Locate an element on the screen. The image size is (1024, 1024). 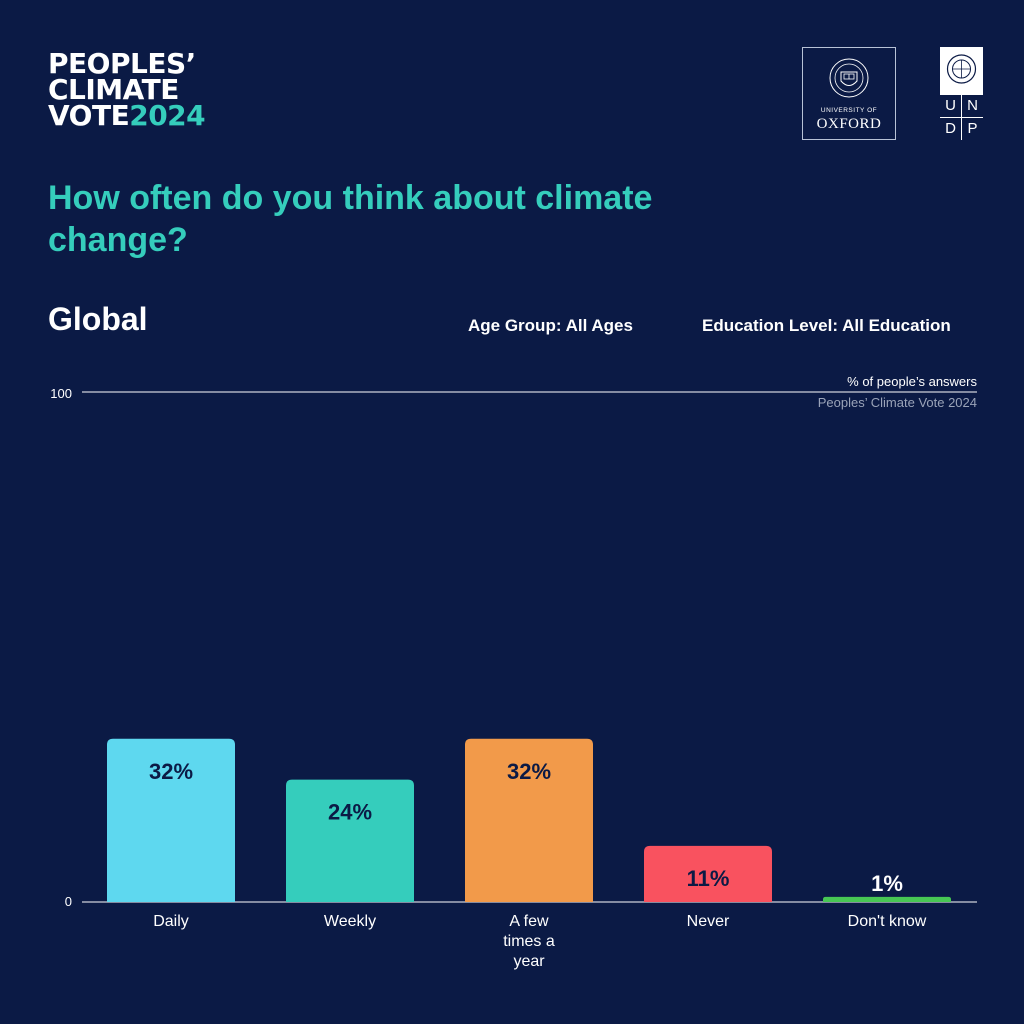
brand-line-2: CLIMATE is located at coordinates (113, 89).